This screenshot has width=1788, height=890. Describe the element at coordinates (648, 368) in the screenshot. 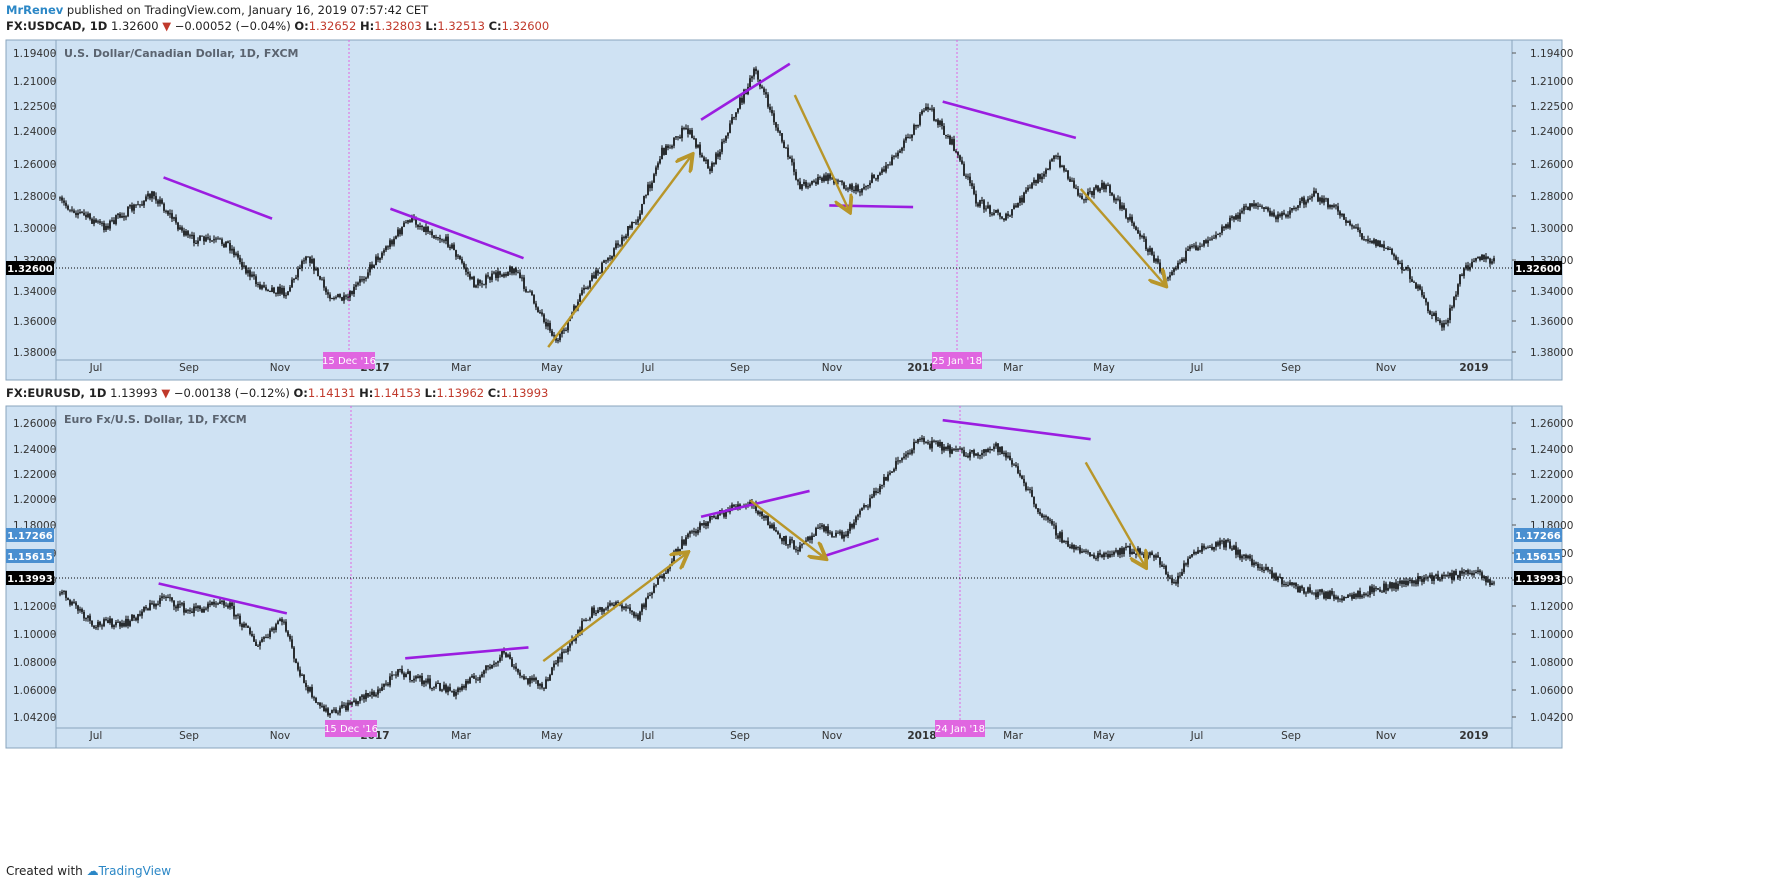

I see `x-tick-label: Jul` at that location.